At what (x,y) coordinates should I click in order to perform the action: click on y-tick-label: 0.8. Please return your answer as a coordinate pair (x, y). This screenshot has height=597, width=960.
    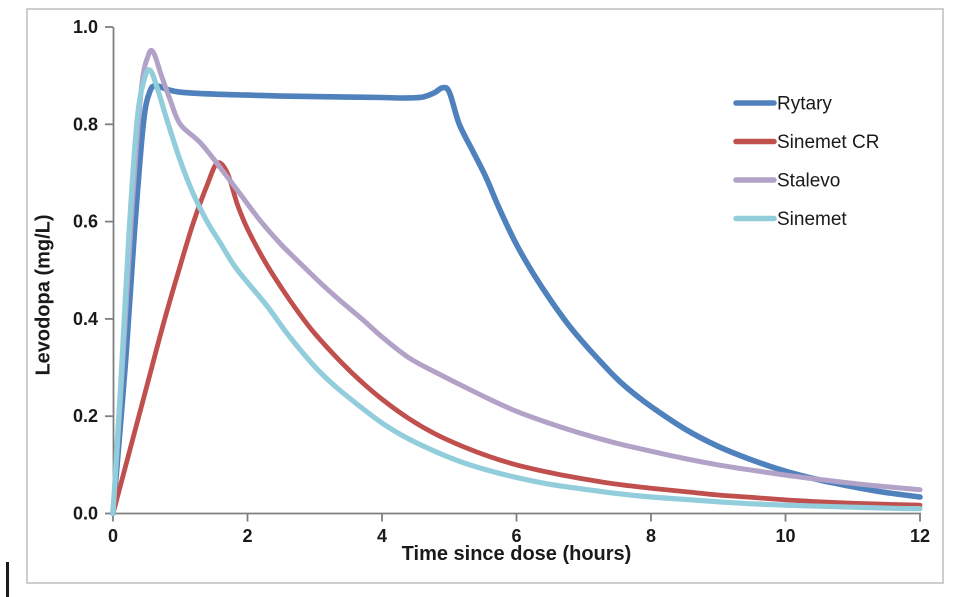
    Looking at the image, I should click on (85, 124).